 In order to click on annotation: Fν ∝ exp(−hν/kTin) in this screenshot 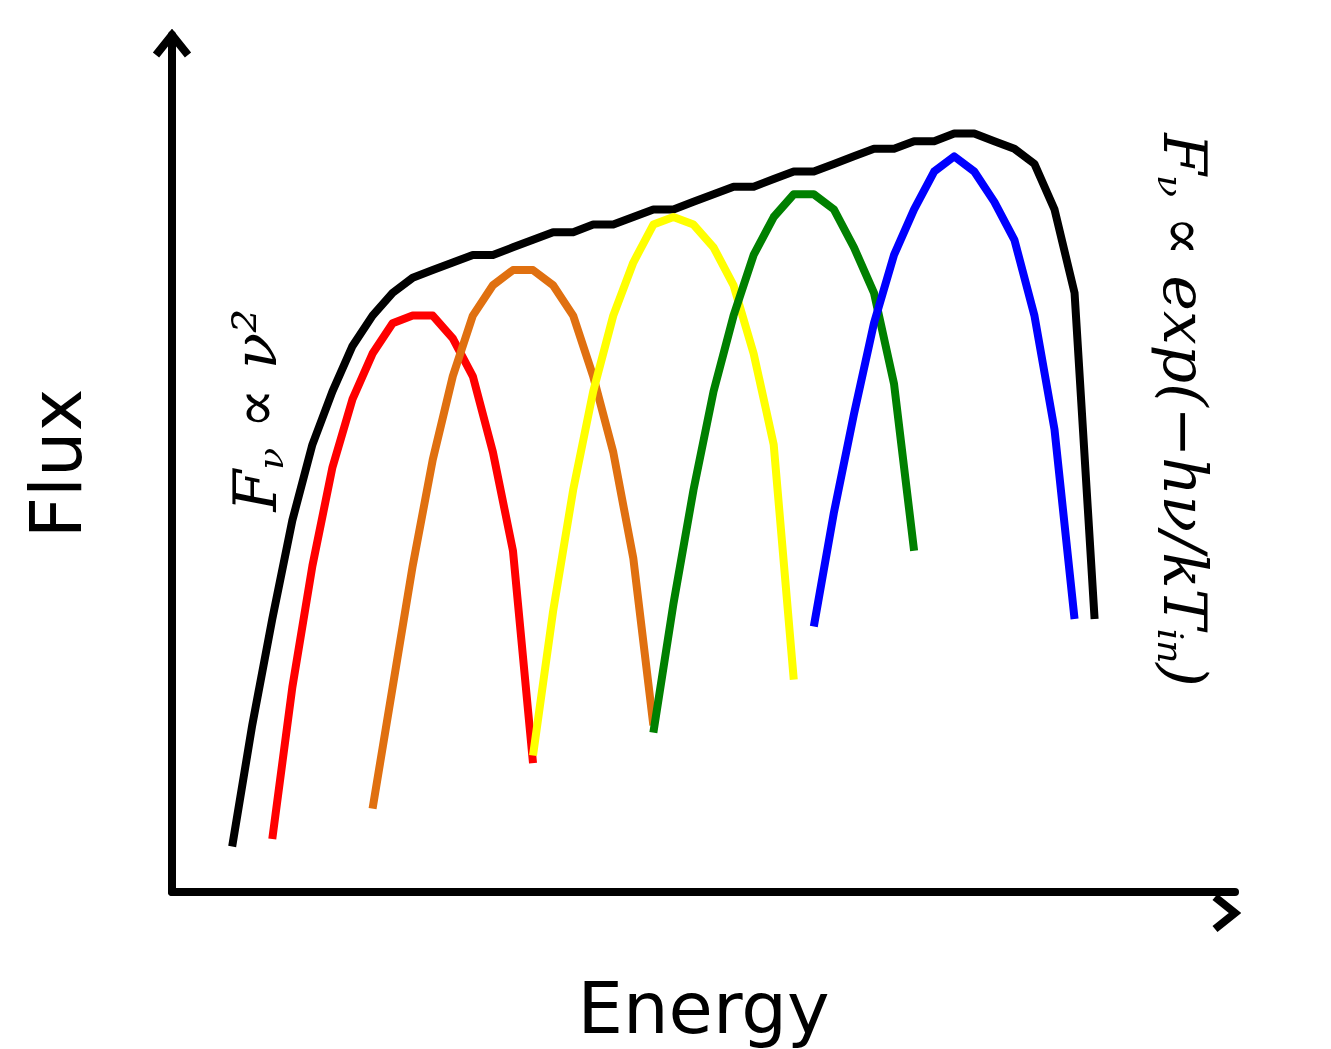, I will do `click(1184, 409)`.